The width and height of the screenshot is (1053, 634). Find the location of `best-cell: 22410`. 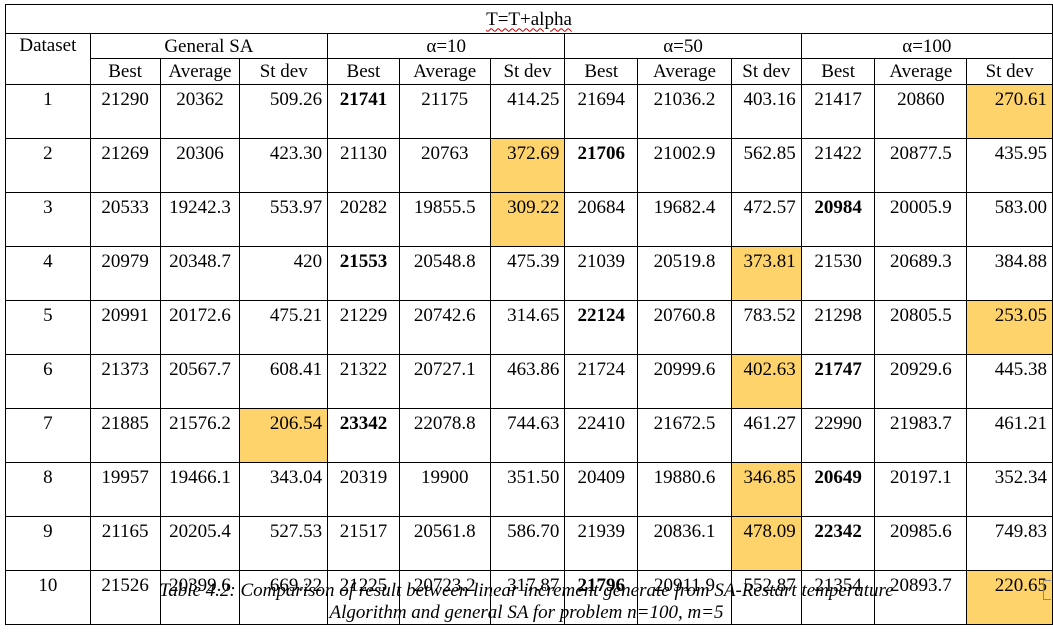

best-cell: 22410 is located at coordinates (601, 435).